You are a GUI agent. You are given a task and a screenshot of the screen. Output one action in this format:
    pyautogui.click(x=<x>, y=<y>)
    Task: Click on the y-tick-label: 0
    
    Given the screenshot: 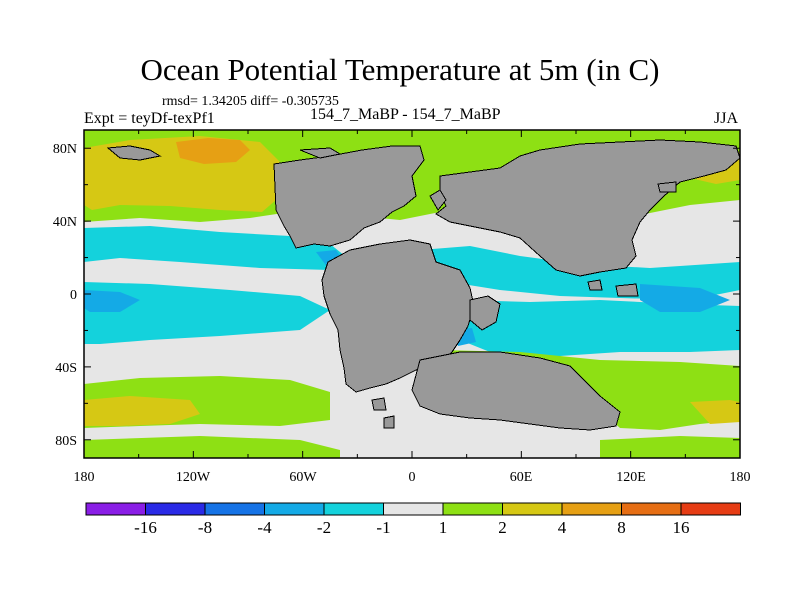 What is the action you would take?
    pyautogui.click(x=73, y=295)
    